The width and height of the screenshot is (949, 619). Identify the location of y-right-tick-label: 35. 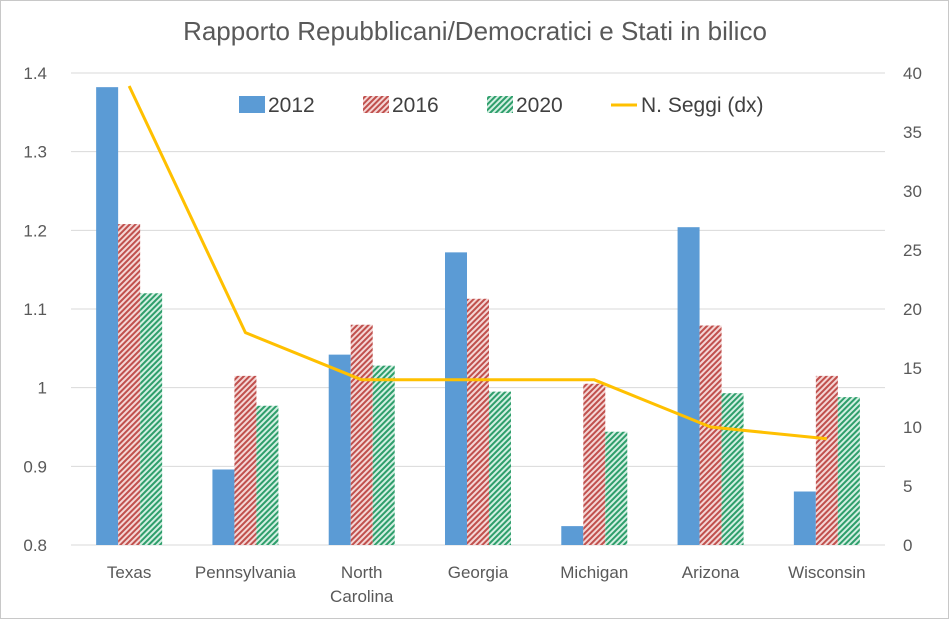
(912, 132).